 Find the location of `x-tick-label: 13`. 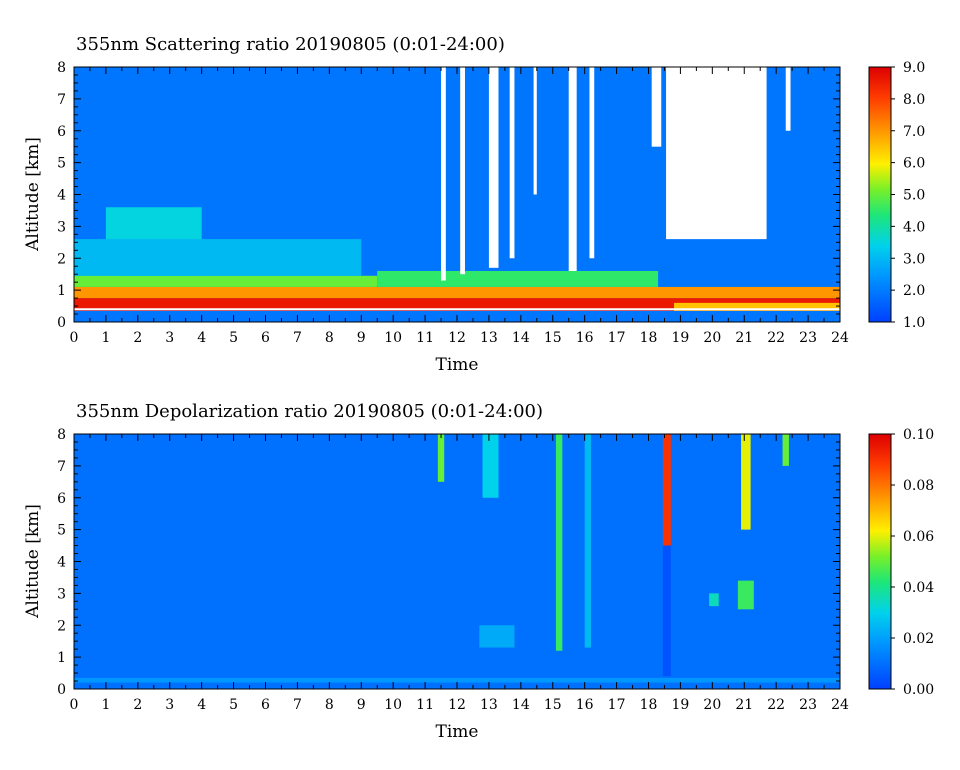

x-tick-label: 13 is located at coordinates (489, 705).